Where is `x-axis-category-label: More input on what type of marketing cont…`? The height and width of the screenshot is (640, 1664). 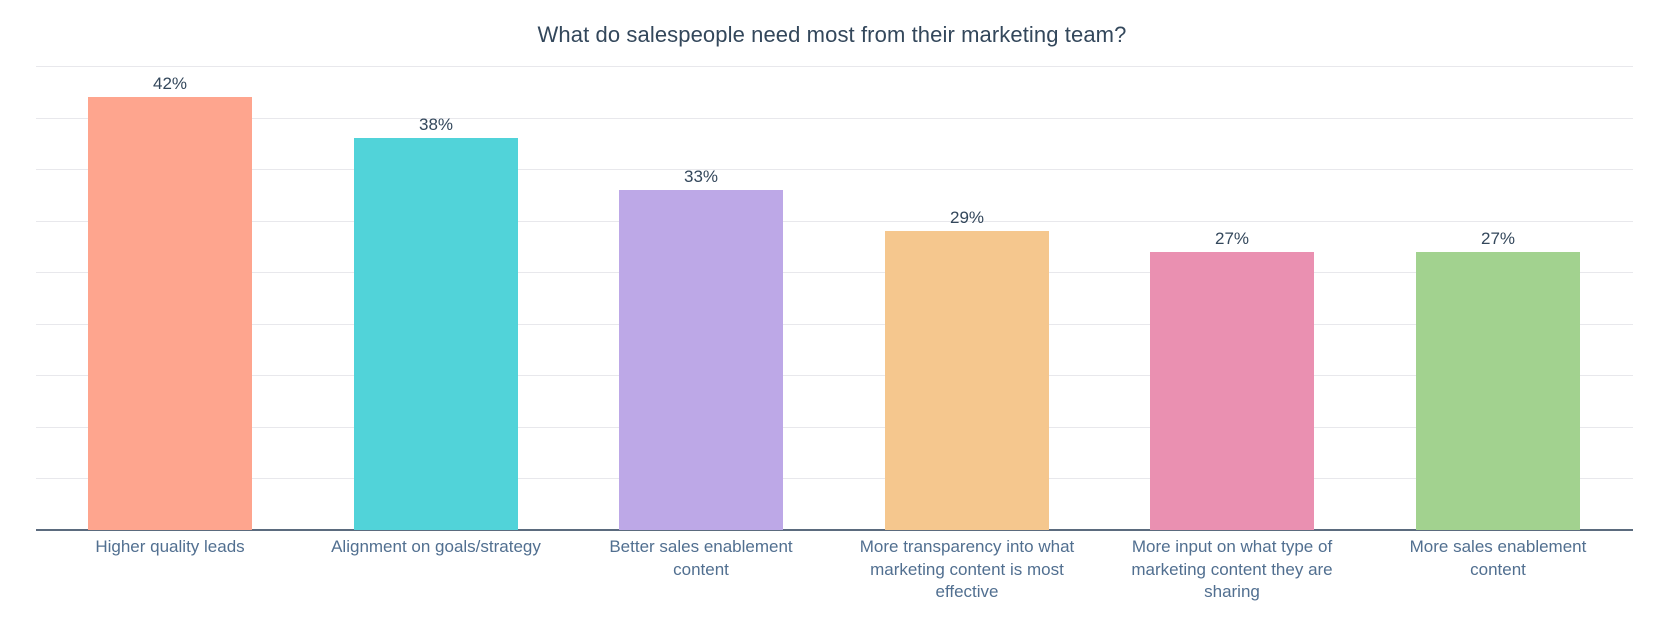 x-axis-category-label: More input on what type of marketing cont… is located at coordinates (1232, 570).